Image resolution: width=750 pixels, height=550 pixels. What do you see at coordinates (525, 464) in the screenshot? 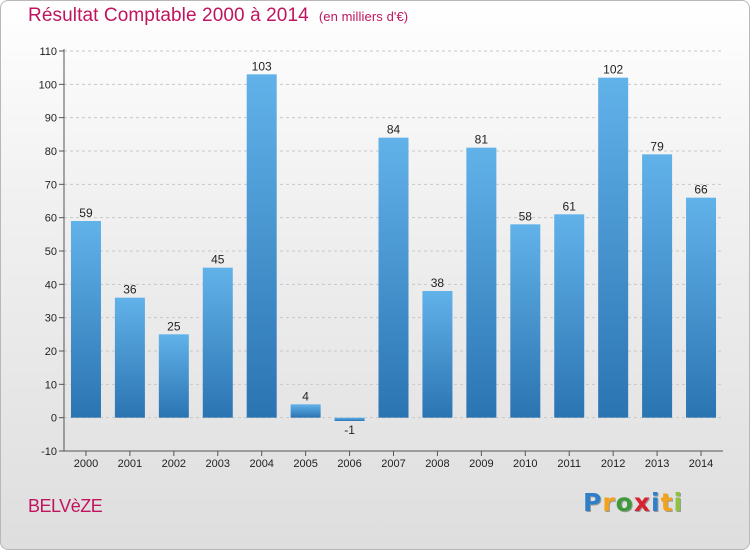
I see `x-tick-label: 2010` at bounding box center [525, 464].